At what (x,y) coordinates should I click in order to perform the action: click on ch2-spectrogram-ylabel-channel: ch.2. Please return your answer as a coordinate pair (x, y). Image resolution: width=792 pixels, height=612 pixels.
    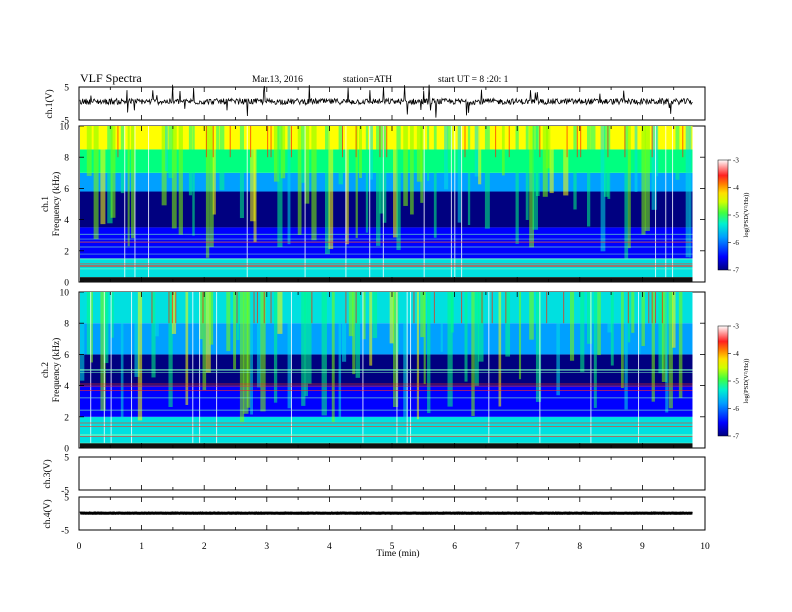
    Looking at the image, I should click on (46, 370).